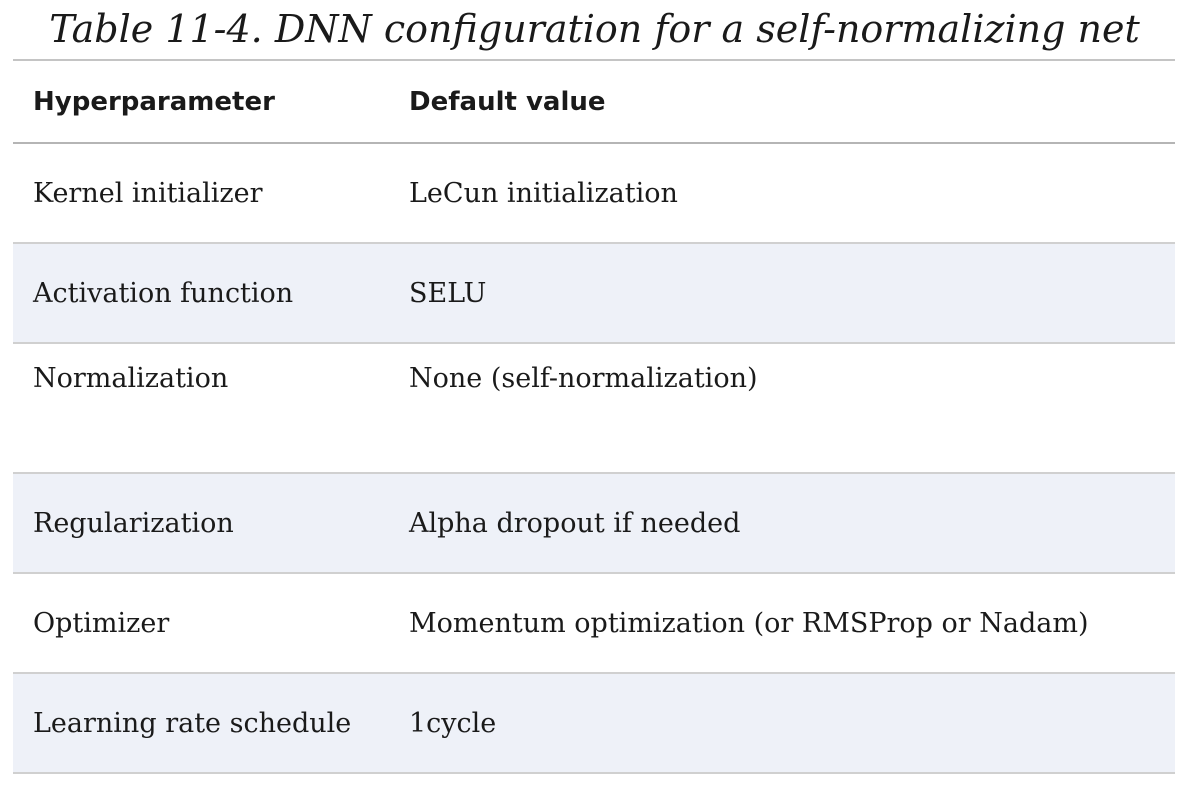  What do you see at coordinates (201, 523) in the screenshot?
I see `hyperparameter-cell: Regularization` at bounding box center [201, 523].